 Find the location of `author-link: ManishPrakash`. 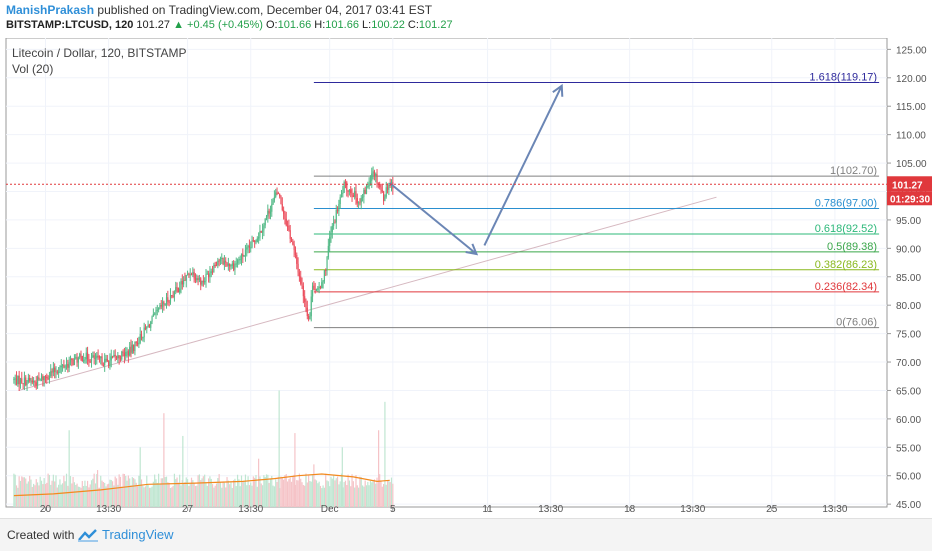

author-link: ManishPrakash is located at coordinates (50, 10).